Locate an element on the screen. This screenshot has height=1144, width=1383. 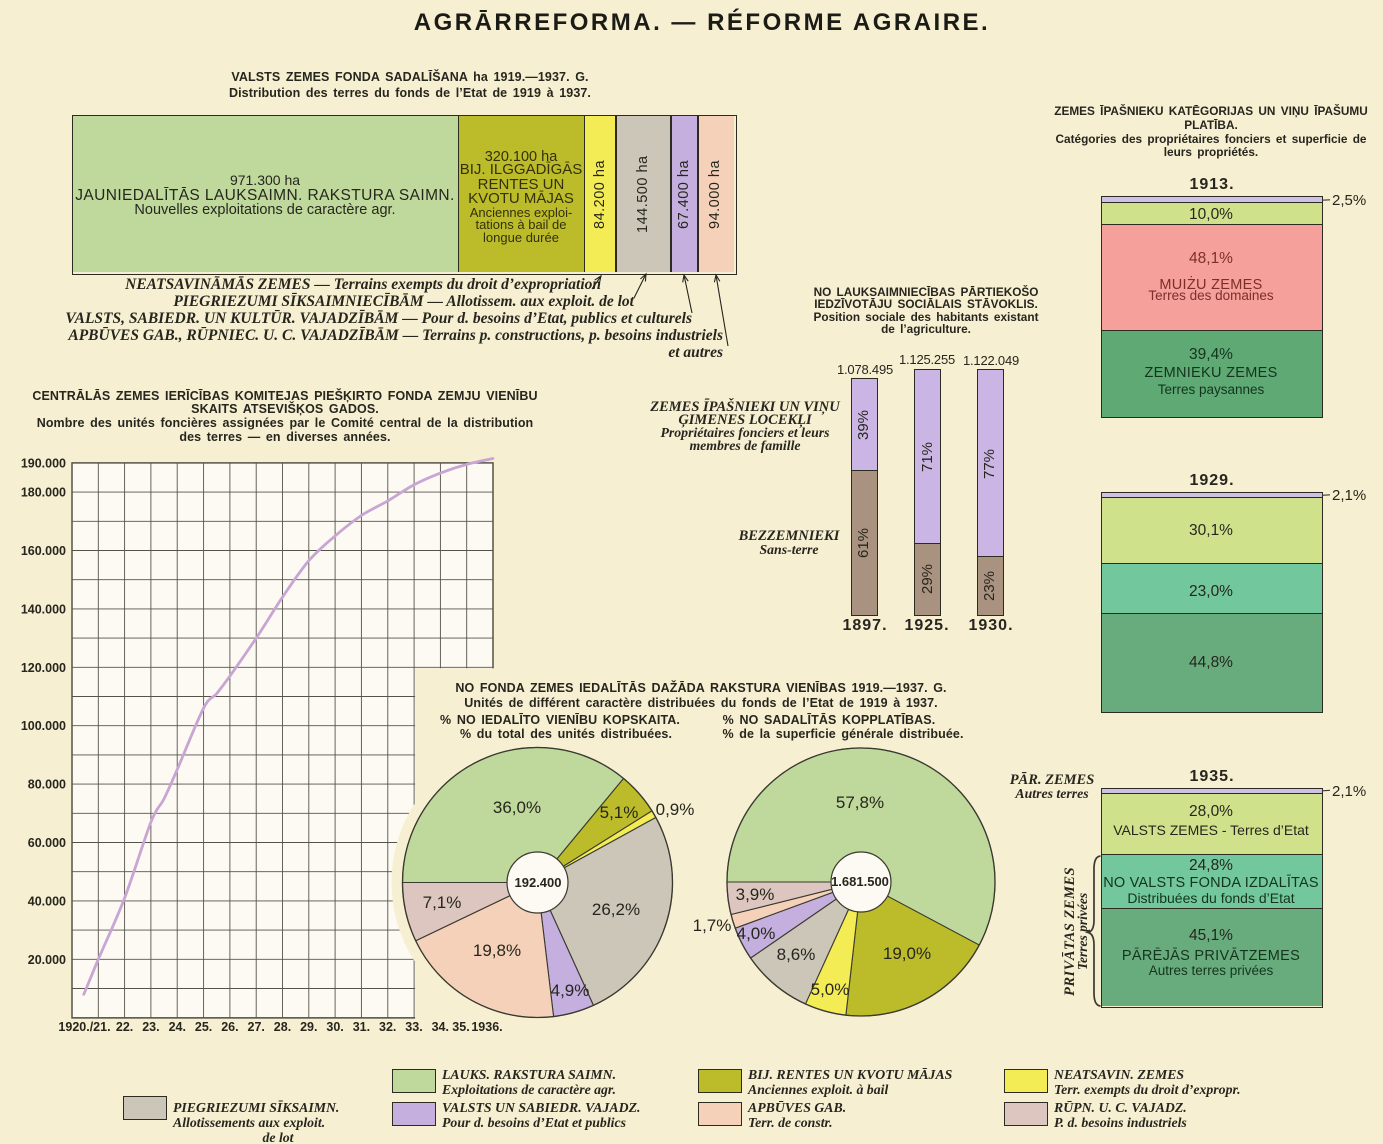
svg-text: 32. is located at coordinates (387, 1027).